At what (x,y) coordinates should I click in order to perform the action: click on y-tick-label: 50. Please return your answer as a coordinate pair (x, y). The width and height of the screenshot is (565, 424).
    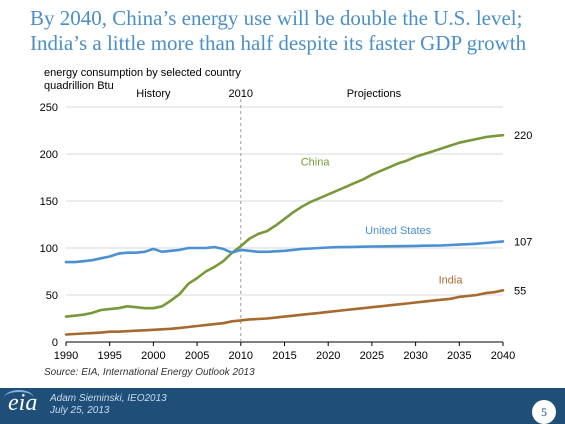
    Looking at the image, I should click on (52, 296).